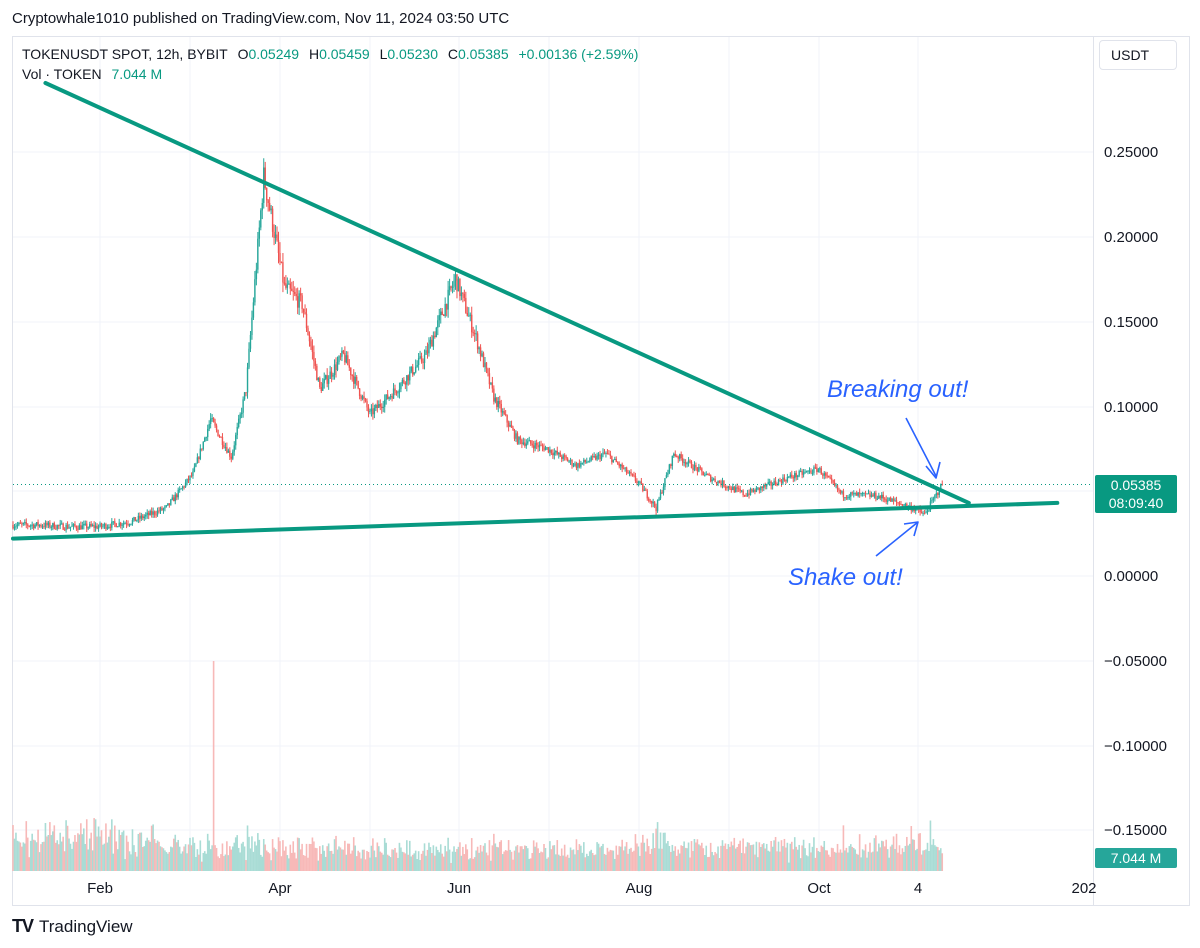  I want to click on y-tick-label: 0.15000, so click(1131, 322).